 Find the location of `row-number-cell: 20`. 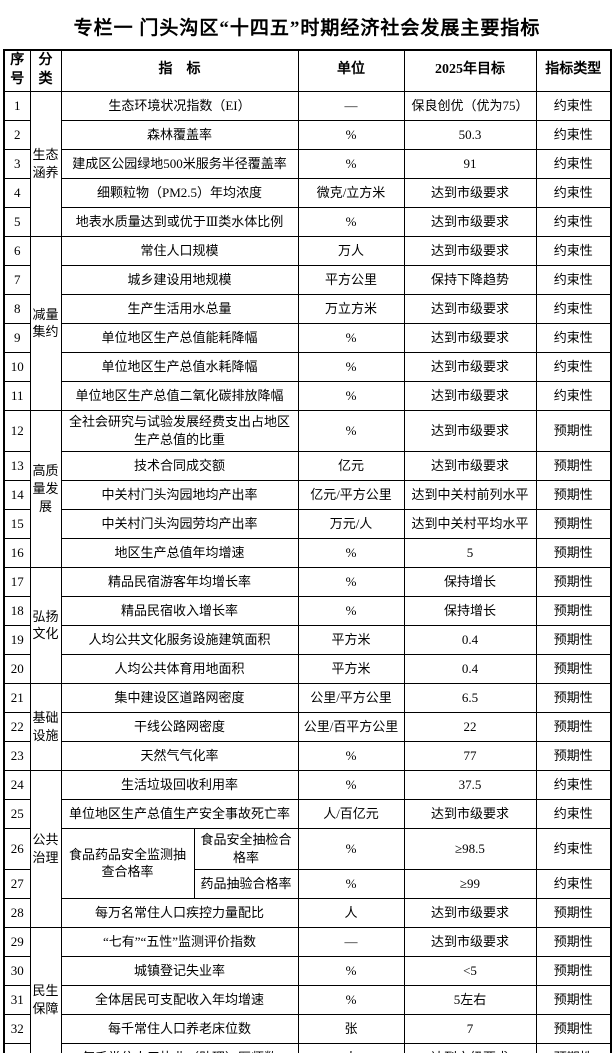

row-number-cell: 20 is located at coordinates (17, 668).